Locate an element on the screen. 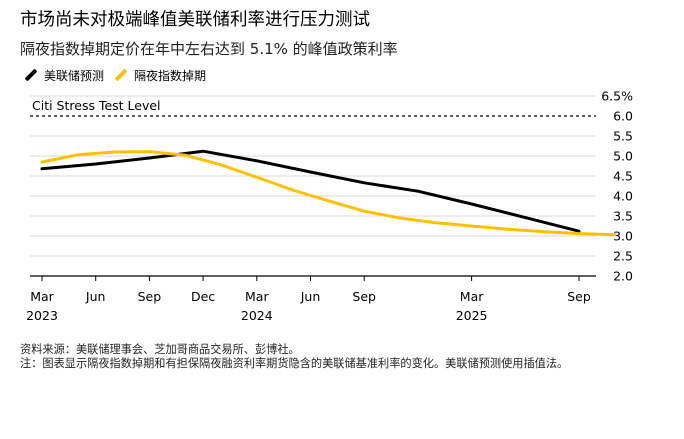 This screenshot has height=439, width=684. y-tick-label: 6.5% is located at coordinates (617, 96).